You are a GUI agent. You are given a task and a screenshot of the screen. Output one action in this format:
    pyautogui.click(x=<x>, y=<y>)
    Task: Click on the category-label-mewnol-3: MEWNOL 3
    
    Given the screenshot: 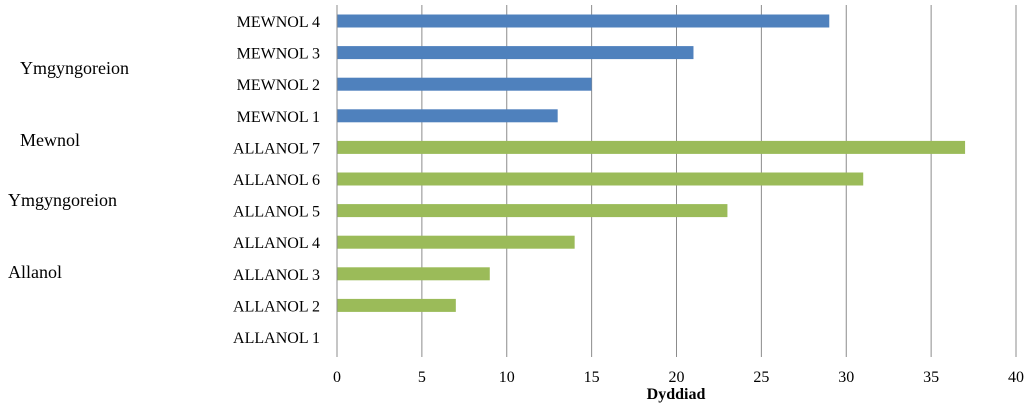 What is the action you would take?
    pyautogui.click(x=278, y=54)
    